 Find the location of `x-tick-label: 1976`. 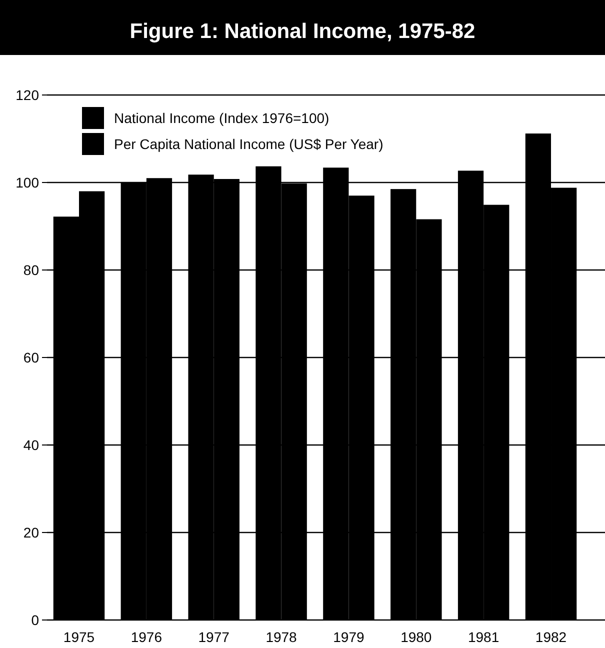

x-tick-label: 1976 is located at coordinates (146, 637).